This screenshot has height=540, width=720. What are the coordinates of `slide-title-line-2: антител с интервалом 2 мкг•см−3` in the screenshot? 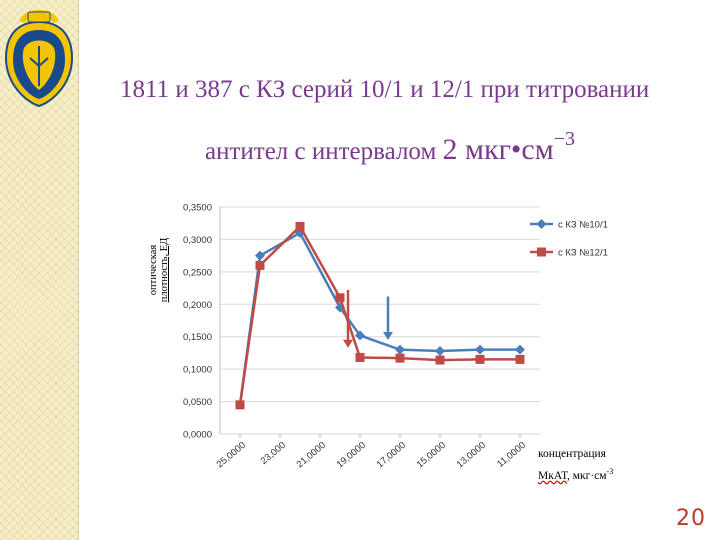 It's located at (390, 147).